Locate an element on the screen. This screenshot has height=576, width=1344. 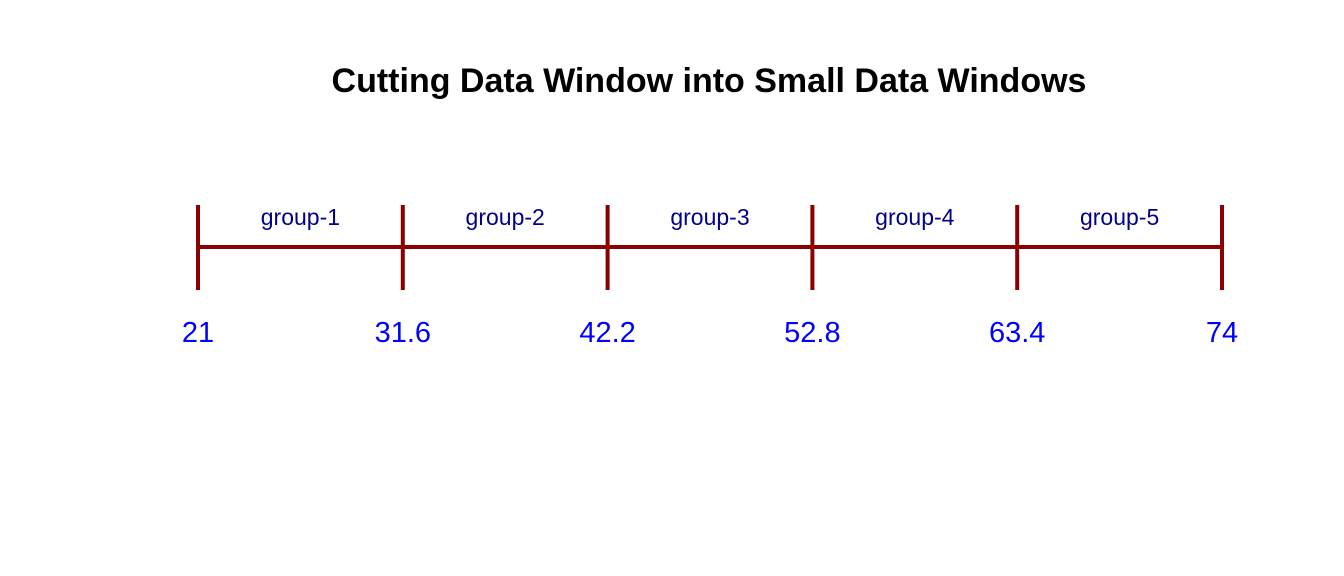
group-label: group-2 is located at coordinates (505, 217).